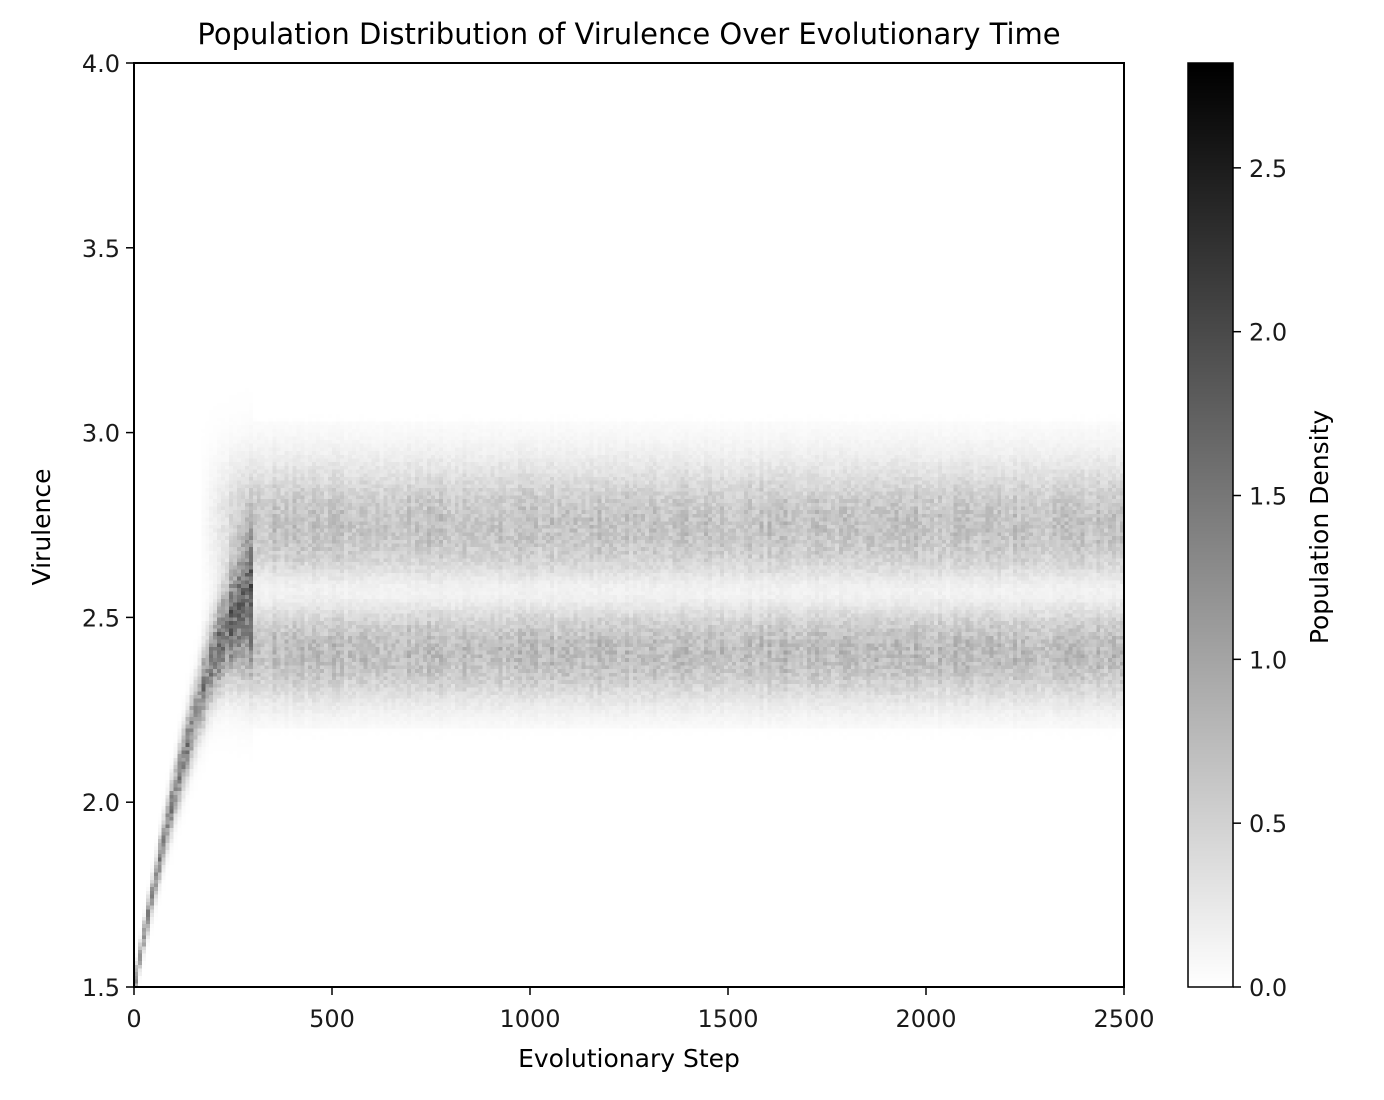 The image size is (1384, 1100). Describe the element at coordinates (925, 1019) in the screenshot. I see `x-tick-label: 2000` at that location.